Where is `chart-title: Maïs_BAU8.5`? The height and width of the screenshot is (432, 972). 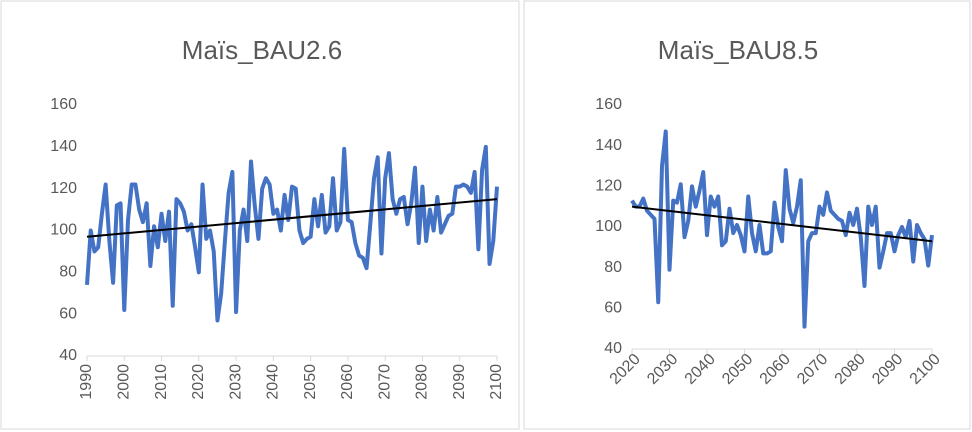
chart-title: Maïs_BAU8.5 is located at coordinates (738, 50).